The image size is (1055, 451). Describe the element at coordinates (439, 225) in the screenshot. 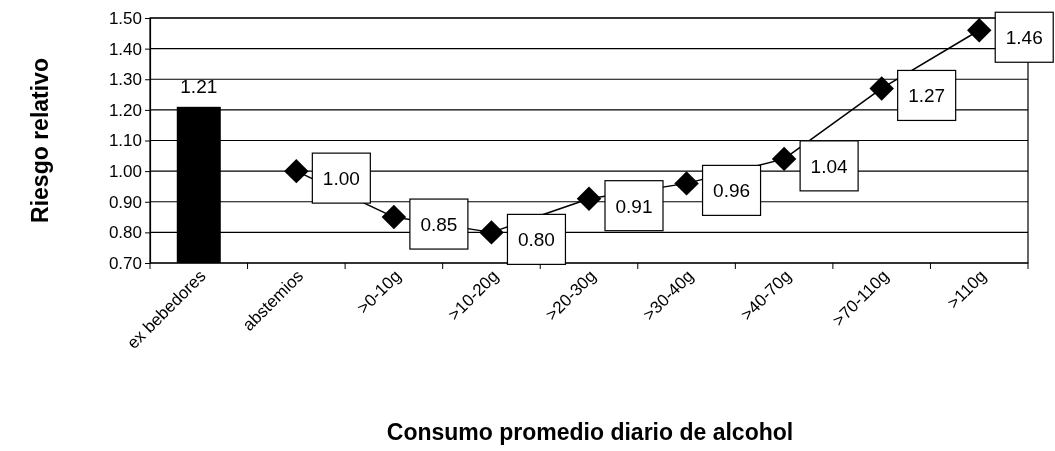

I see `data-label: 0.85` at that location.